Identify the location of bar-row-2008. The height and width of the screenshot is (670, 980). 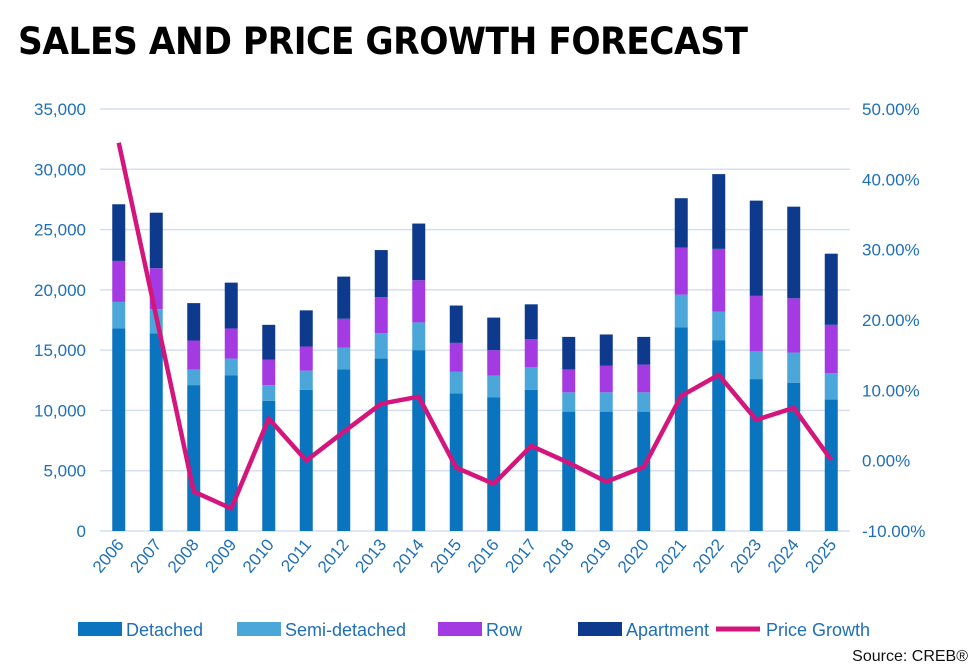
(194, 355).